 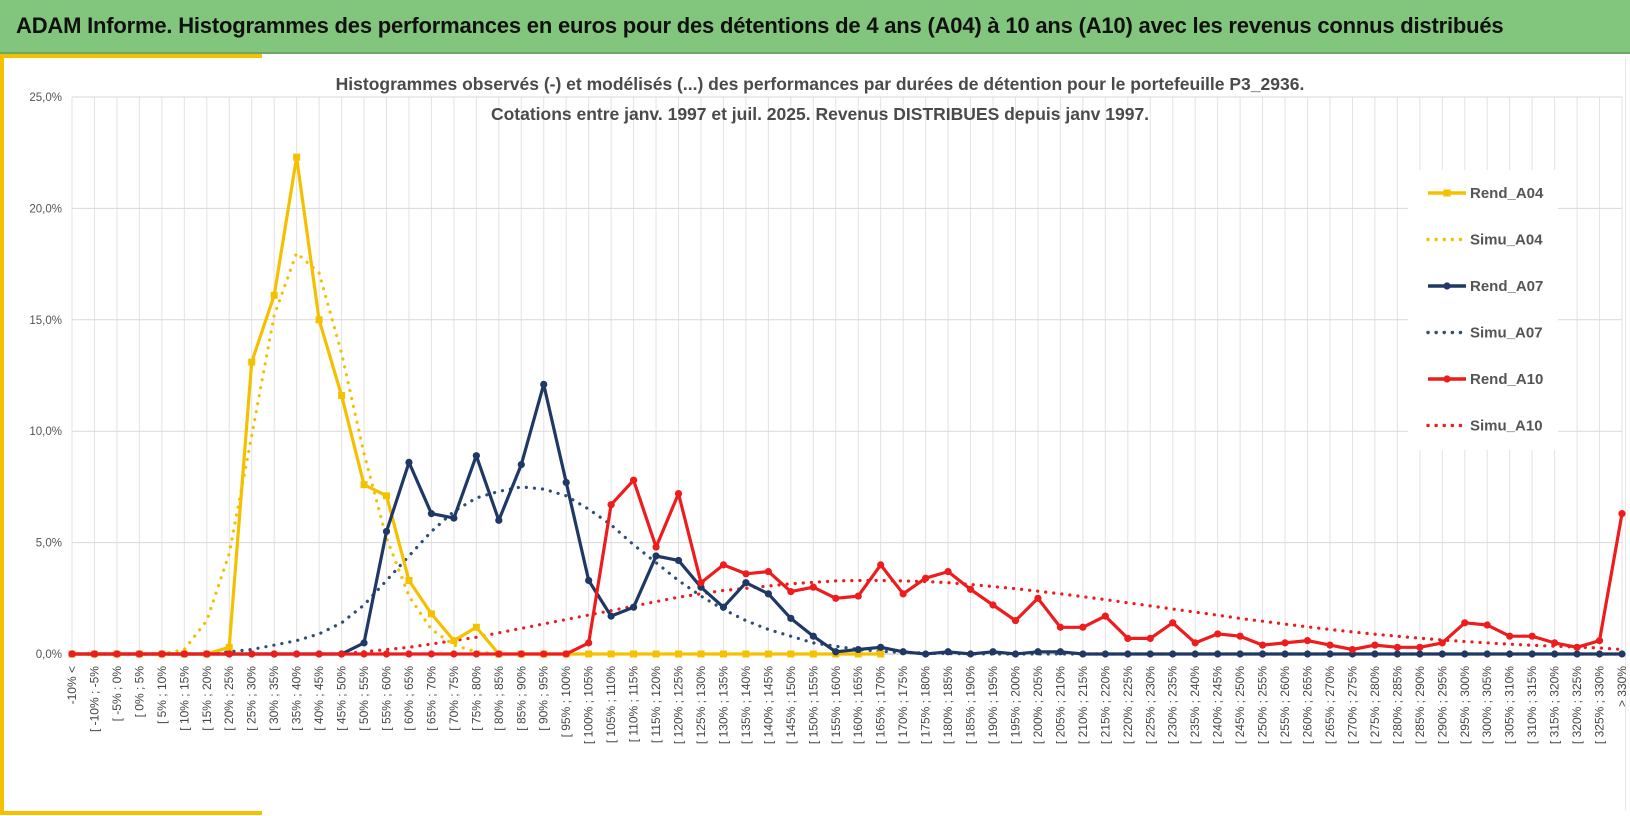 What do you see at coordinates (364, 698) in the screenshot?
I see `x-tick-label: [ 50% ; 55%` at bounding box center [364, 698].